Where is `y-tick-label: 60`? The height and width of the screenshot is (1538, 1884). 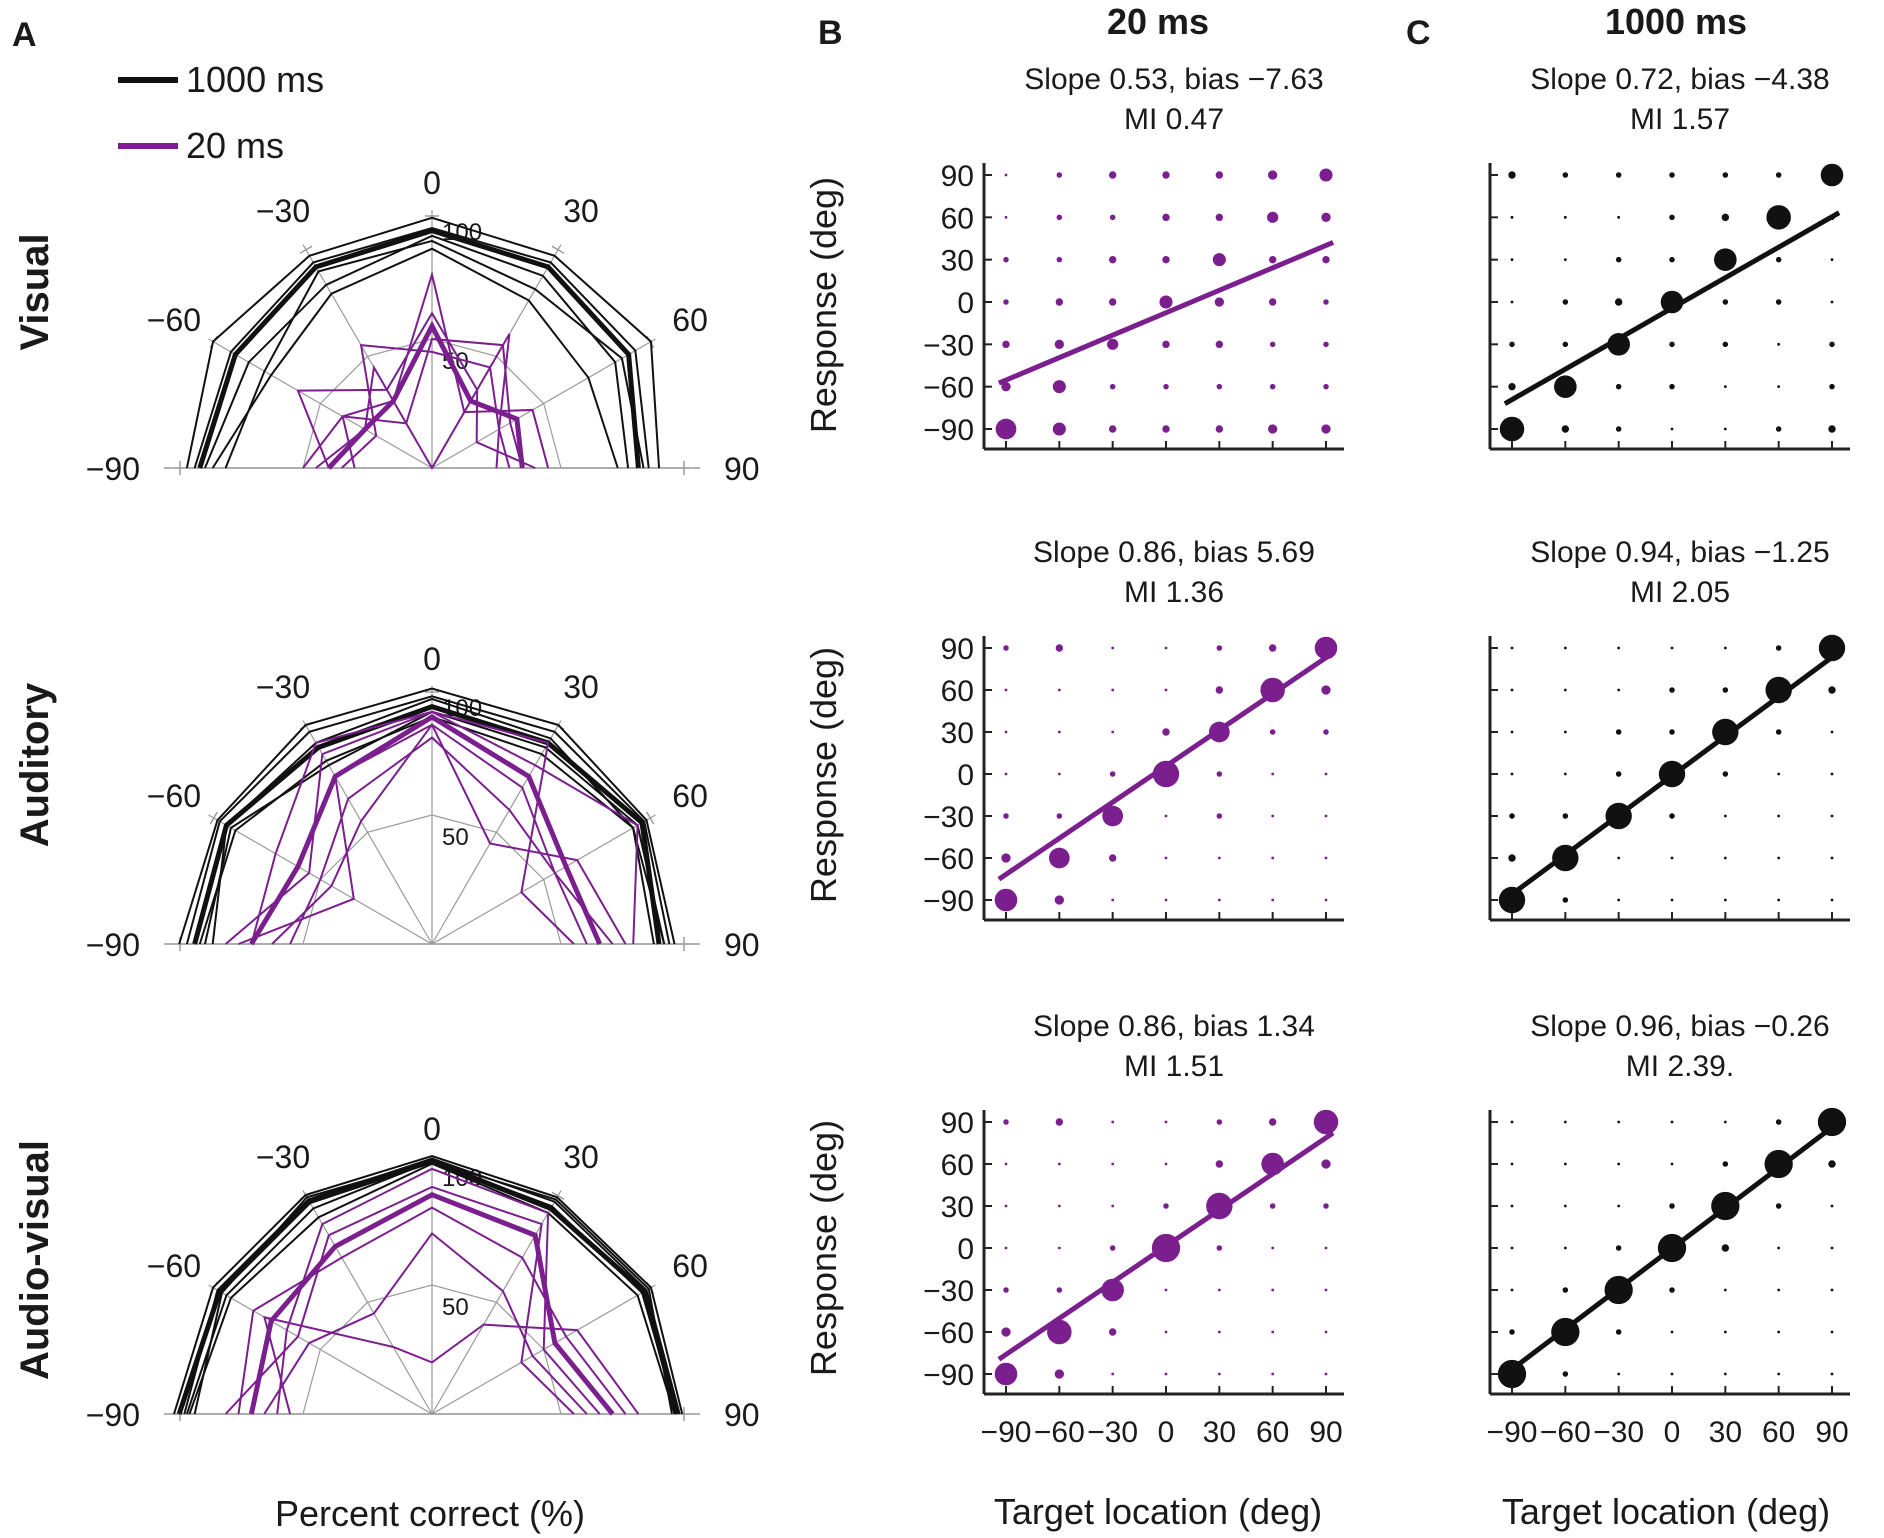 y-tick-label: 60 is located at coordinates (957, 691).